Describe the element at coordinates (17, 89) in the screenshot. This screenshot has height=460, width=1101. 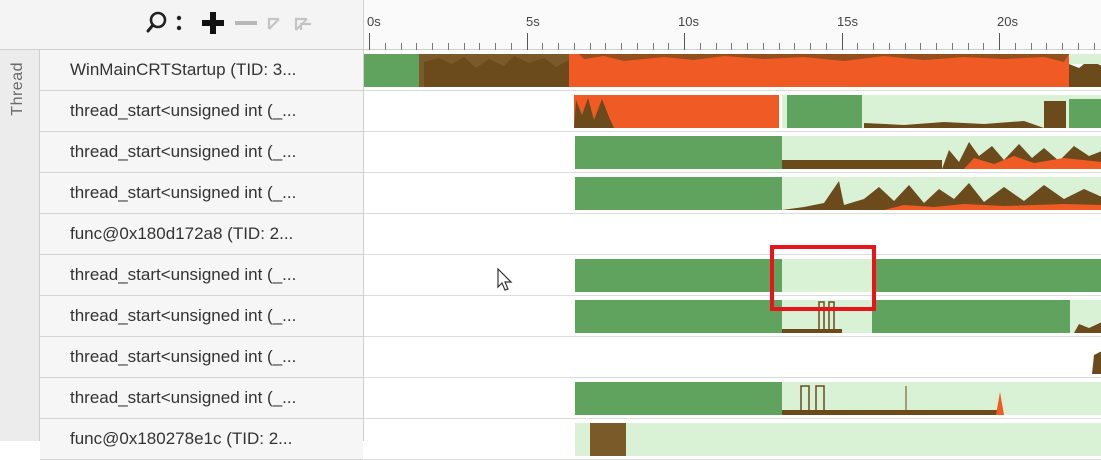
I see `thread-group-label: Thread` at that location.